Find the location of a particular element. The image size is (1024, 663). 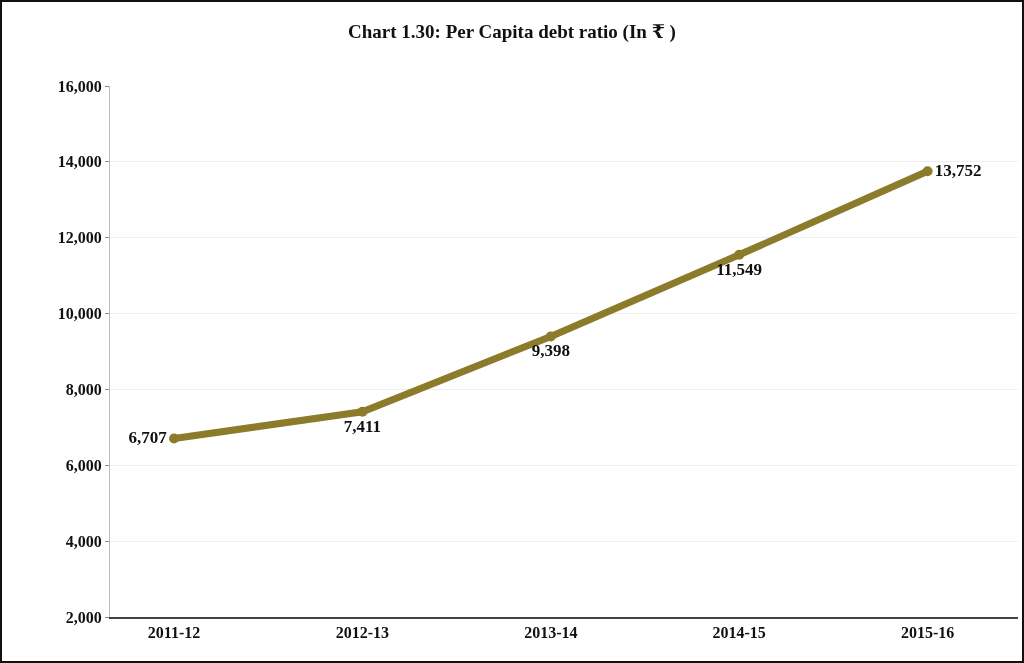

data-label: 13,752 is located at coordinates (958, 170).